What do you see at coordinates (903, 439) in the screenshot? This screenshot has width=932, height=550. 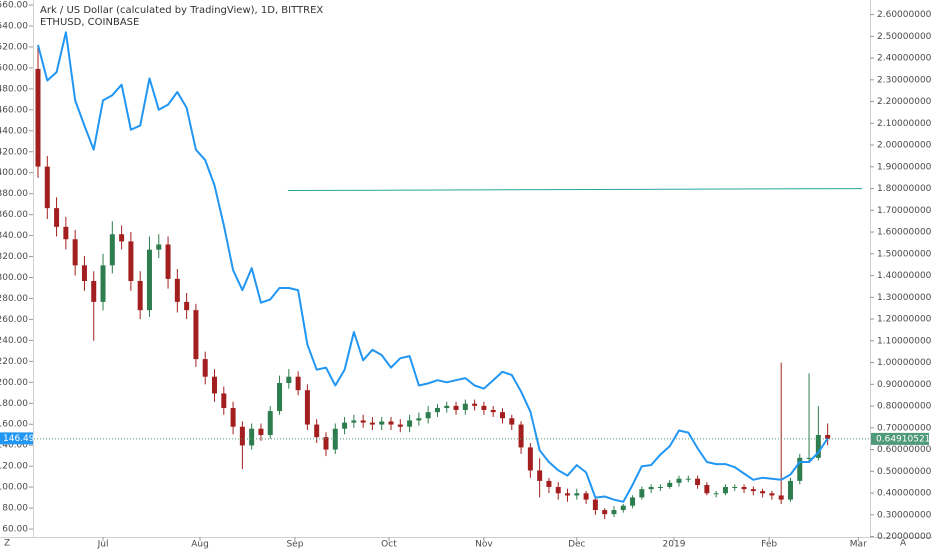 I see `last-price-label: 0.64910521` at bounding box center [903, 439].